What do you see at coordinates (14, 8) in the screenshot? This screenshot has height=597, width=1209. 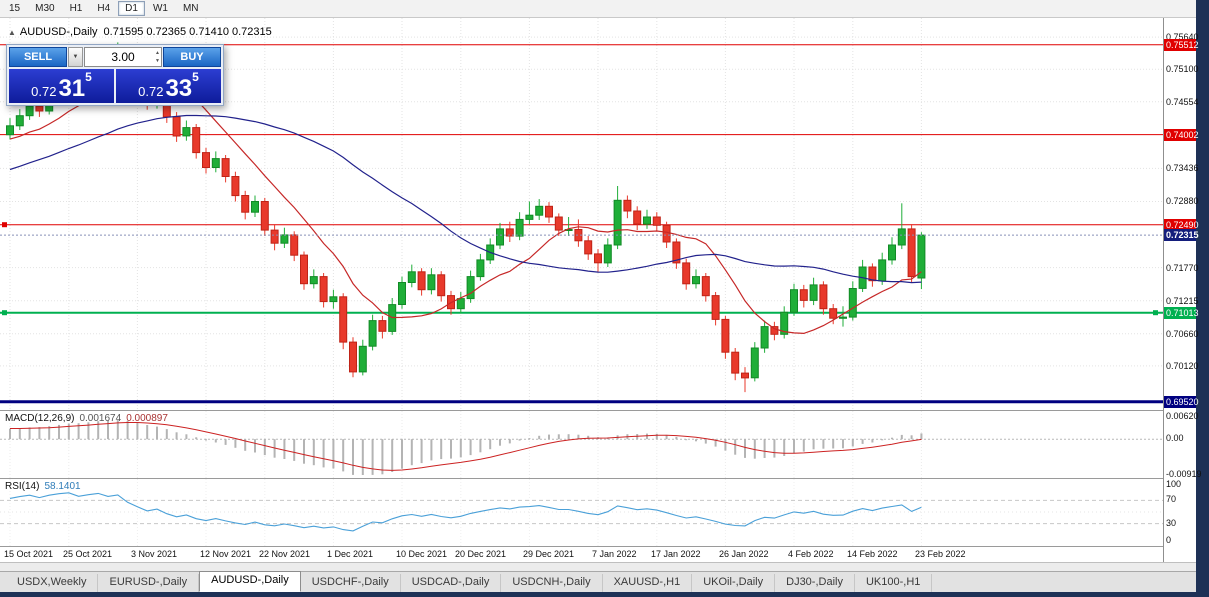 I see `timeframe-button-15: 15` at bounding box center [14, 8].